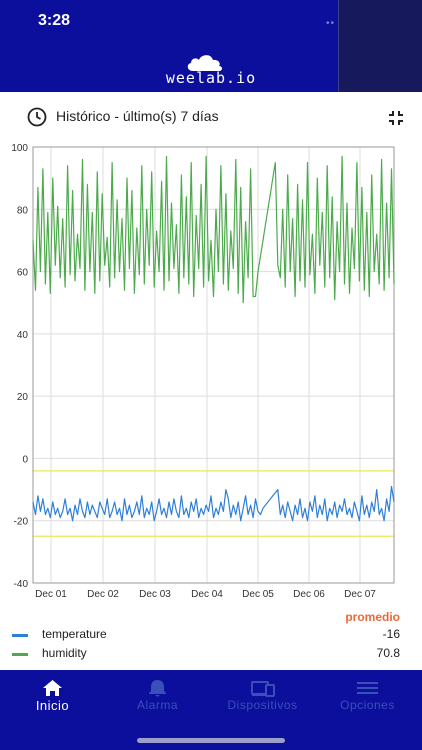 This screenshot has width=422, height=750. I want to click on tab-dispositivos: Dispositivos, so click(262, 705).